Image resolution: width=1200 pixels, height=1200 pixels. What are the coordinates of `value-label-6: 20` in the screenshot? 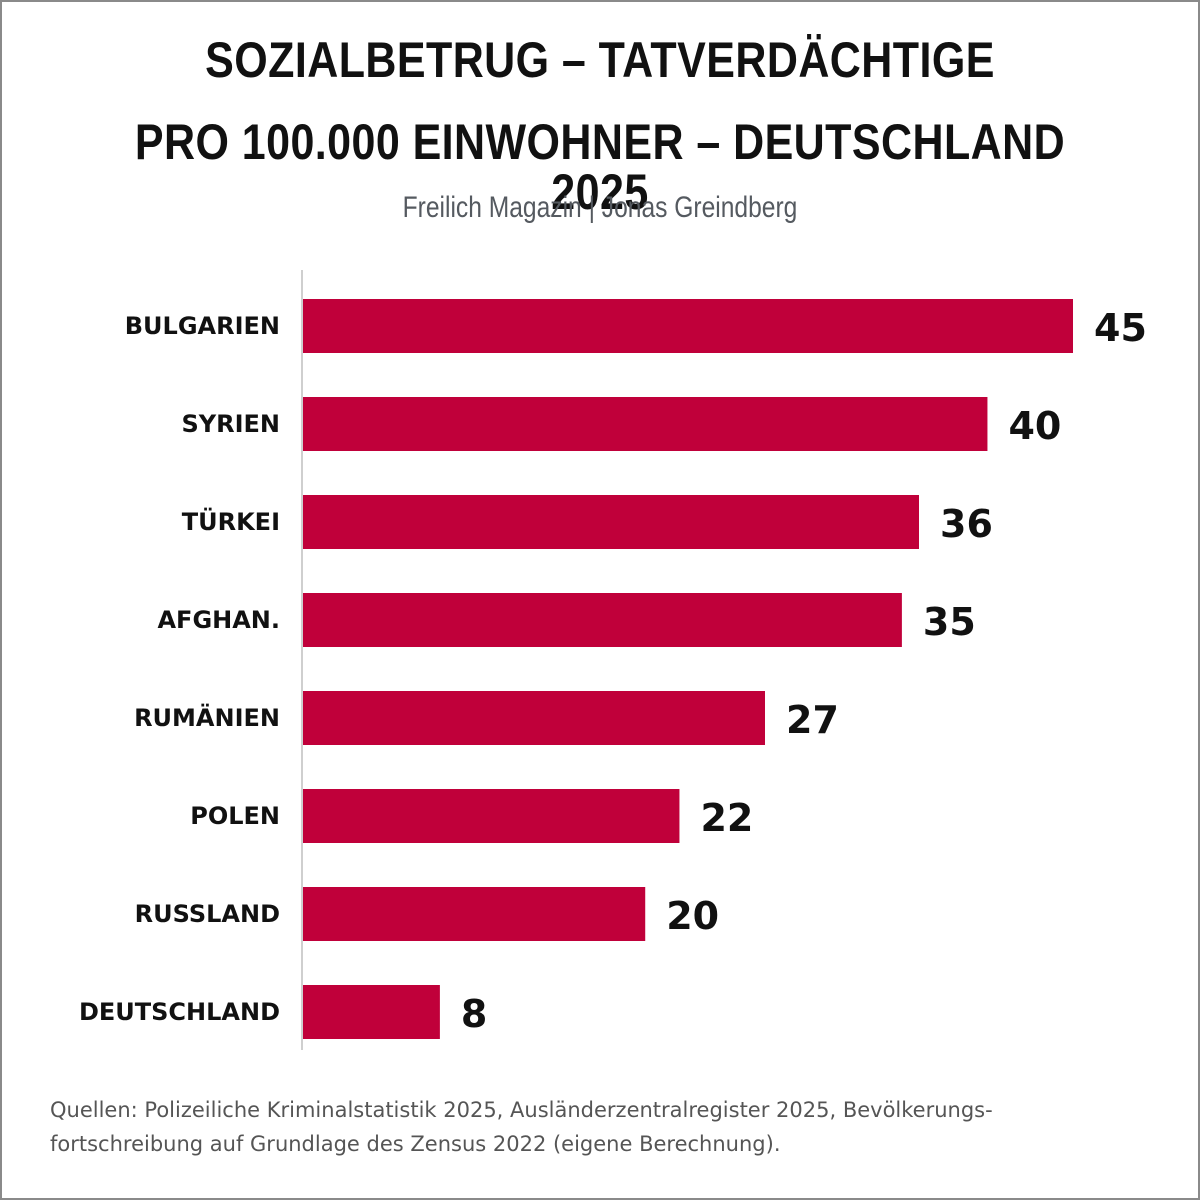 It's located at (692, 916).